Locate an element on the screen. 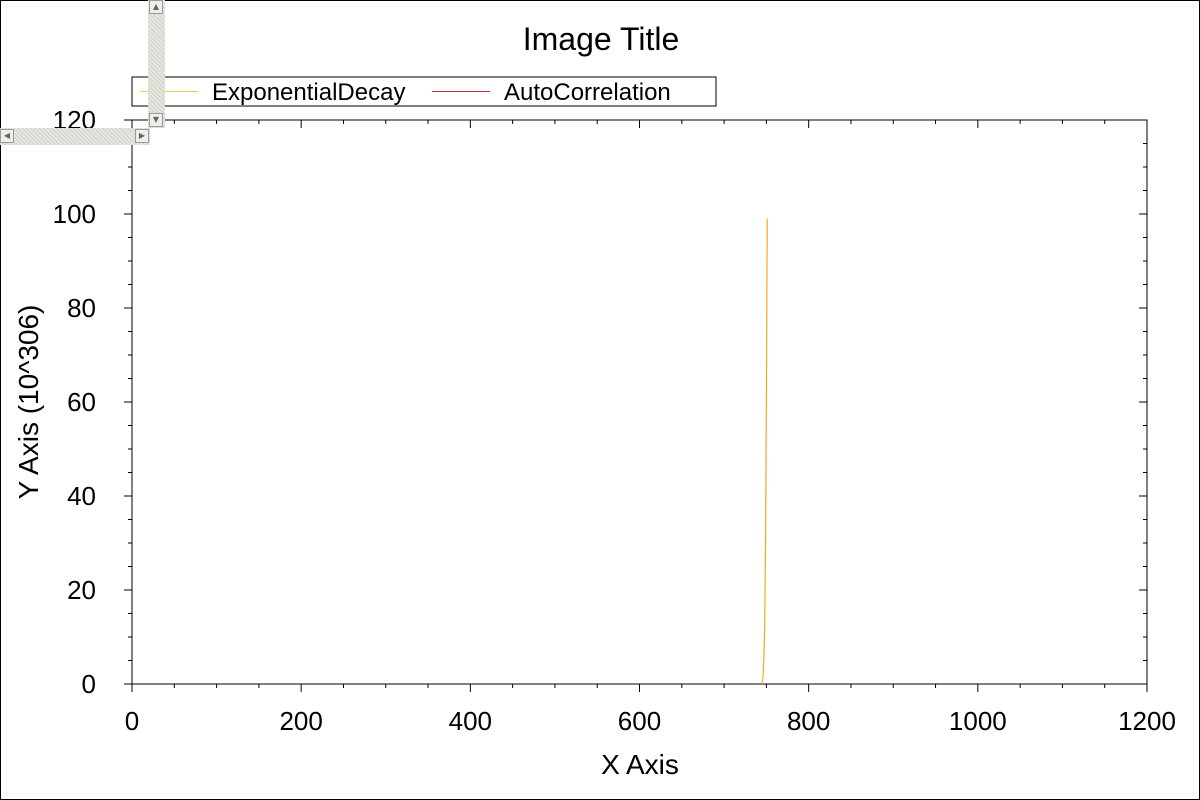  x-tick-label: 1000 is located at coordinates (978, 721).